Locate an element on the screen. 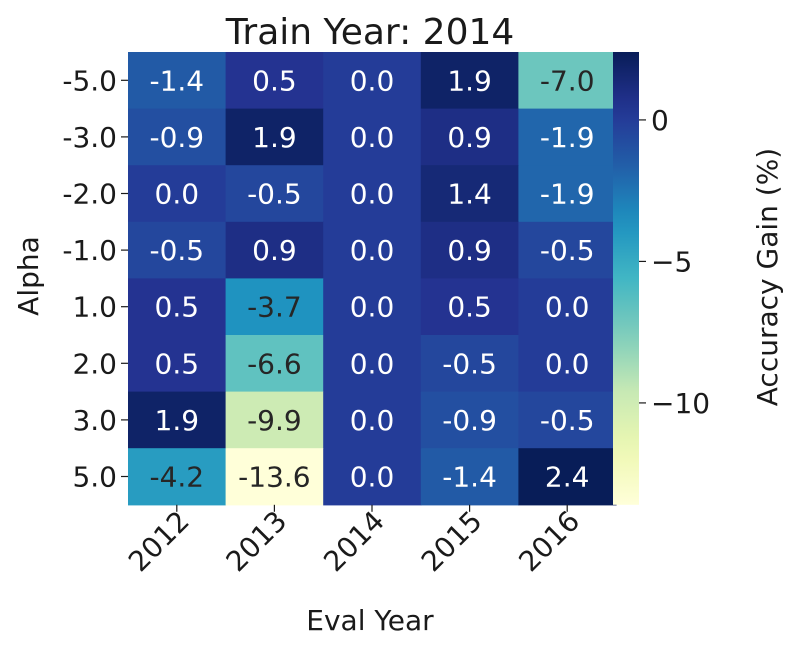 The width and height of the screenshot is (798, 649). y-tick-label: 3.0 is located at coordinates (94, 420).